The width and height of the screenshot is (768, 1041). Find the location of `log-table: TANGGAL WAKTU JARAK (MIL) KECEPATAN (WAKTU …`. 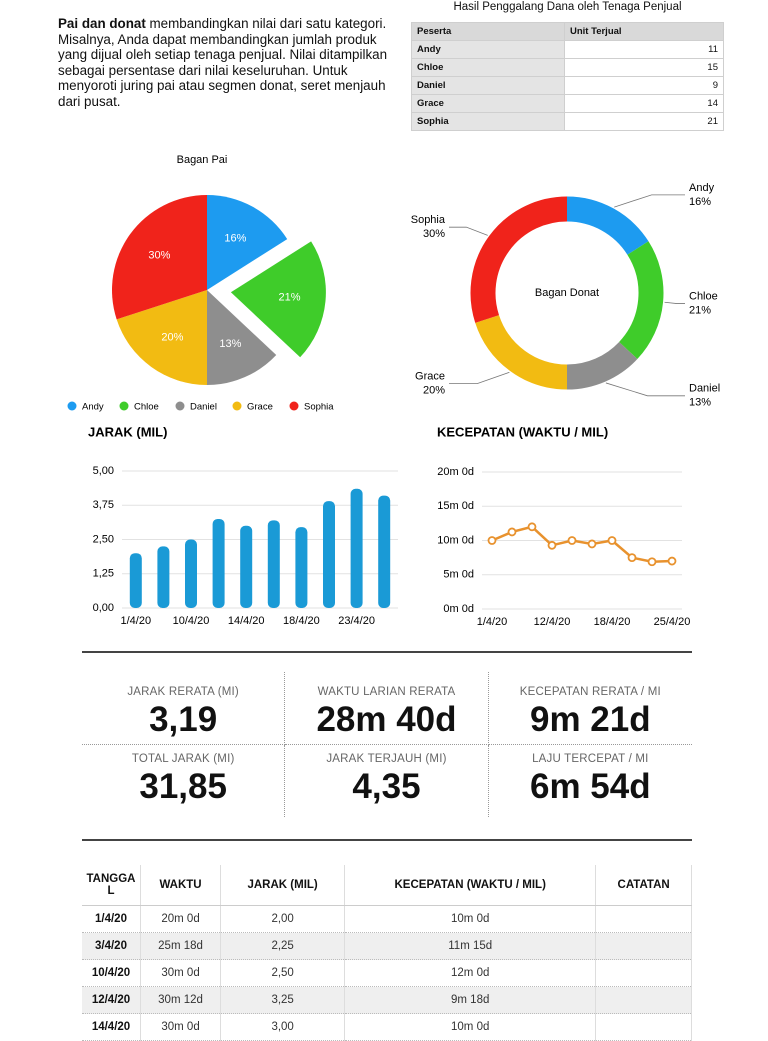

log-table: TANGGAL WAKTU JARAK (MIL) KECEPATAN (WAKTU … is located at coordinates (387, 953).